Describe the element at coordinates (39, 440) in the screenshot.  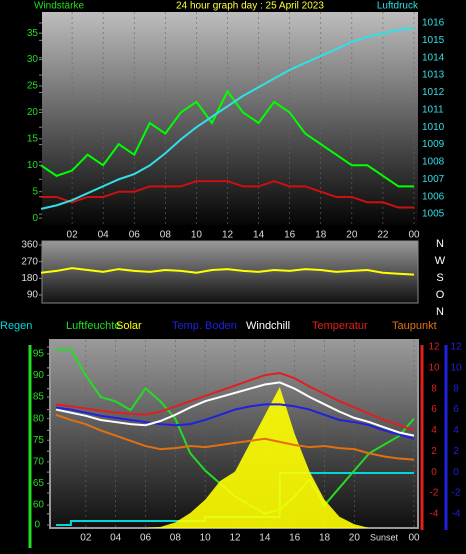
I see `y-tick-label: 75` at that location.